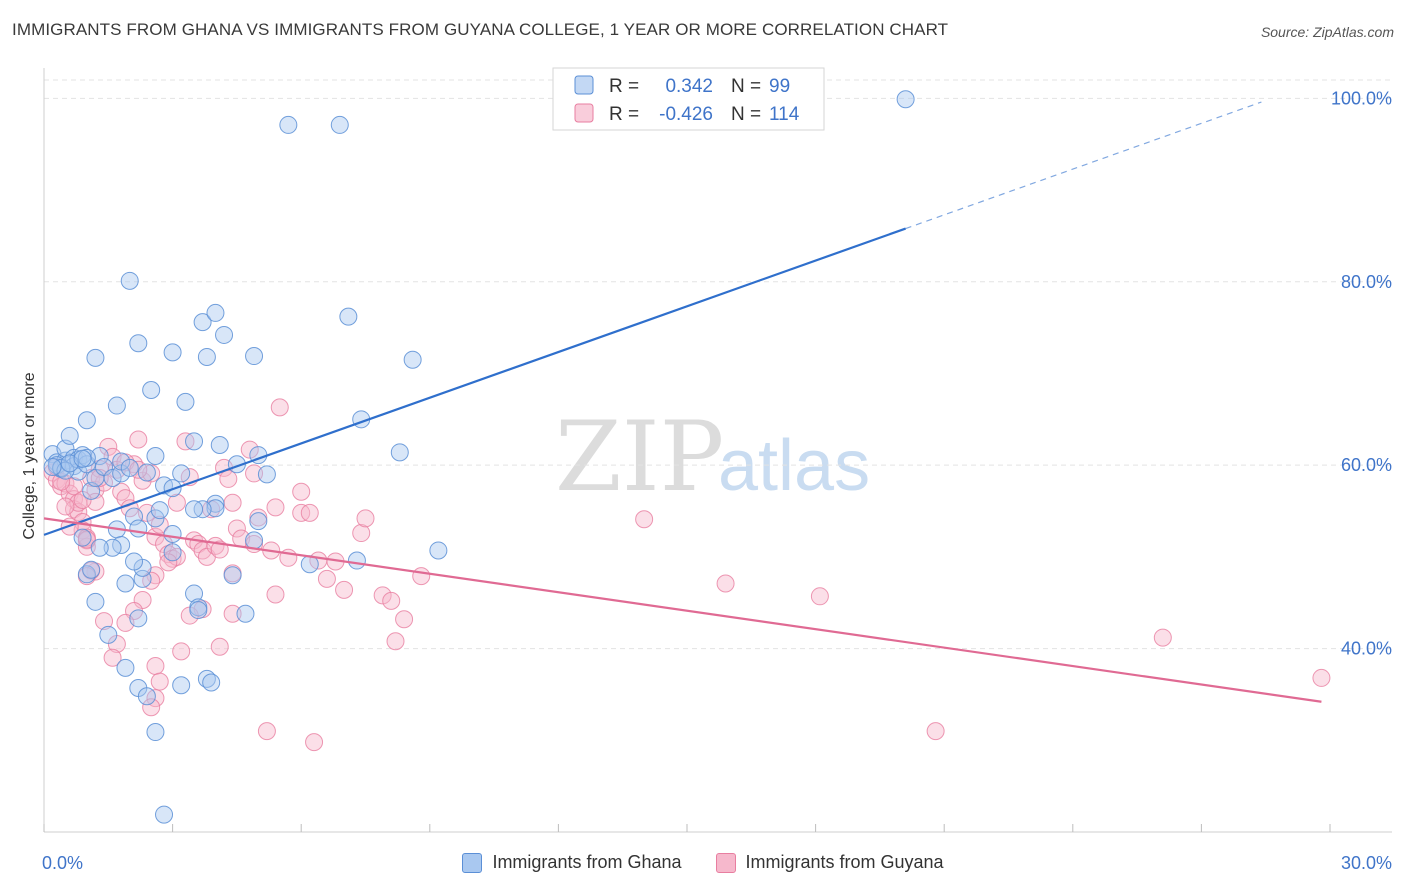 Image resolution: width=1406 pixels, height=892 pixels. Describe the element at coordinates (1327, 32) in the screenshot. I see `source-label: Source: ZipAtlas.com` at that location.